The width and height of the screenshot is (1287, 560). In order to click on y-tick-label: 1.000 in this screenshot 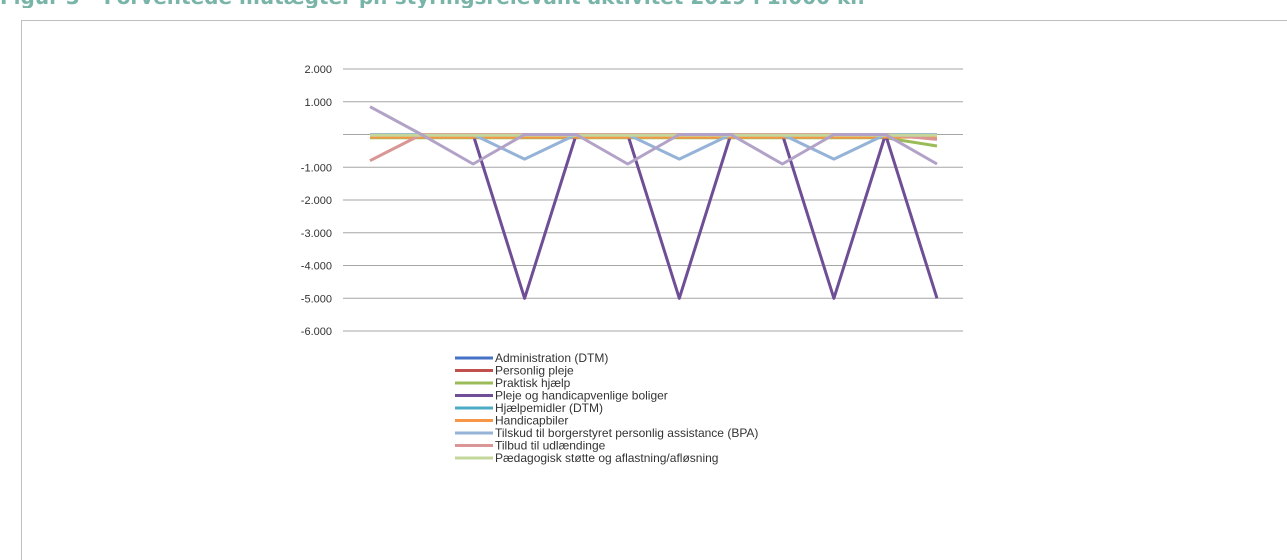, I will do `click(318, 103)`.